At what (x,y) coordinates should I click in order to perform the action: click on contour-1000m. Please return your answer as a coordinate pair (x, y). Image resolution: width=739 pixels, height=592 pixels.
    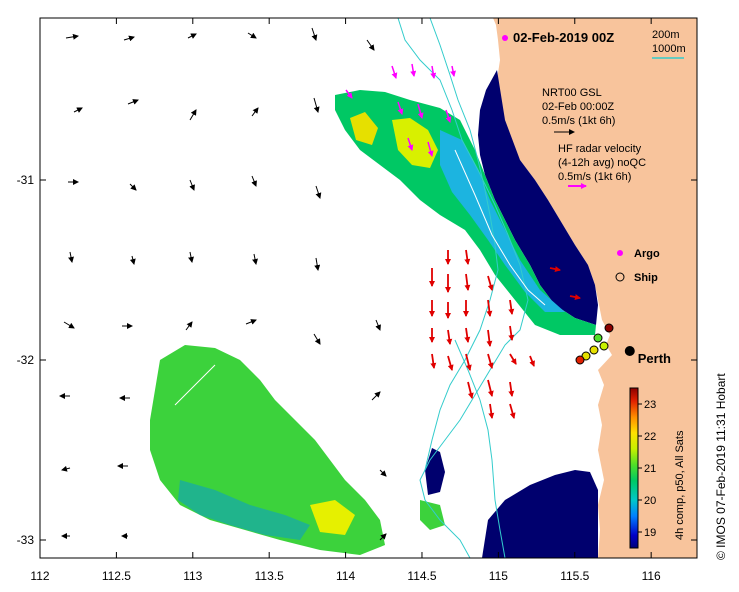
    Looking at the image, I should click on (461, 244).